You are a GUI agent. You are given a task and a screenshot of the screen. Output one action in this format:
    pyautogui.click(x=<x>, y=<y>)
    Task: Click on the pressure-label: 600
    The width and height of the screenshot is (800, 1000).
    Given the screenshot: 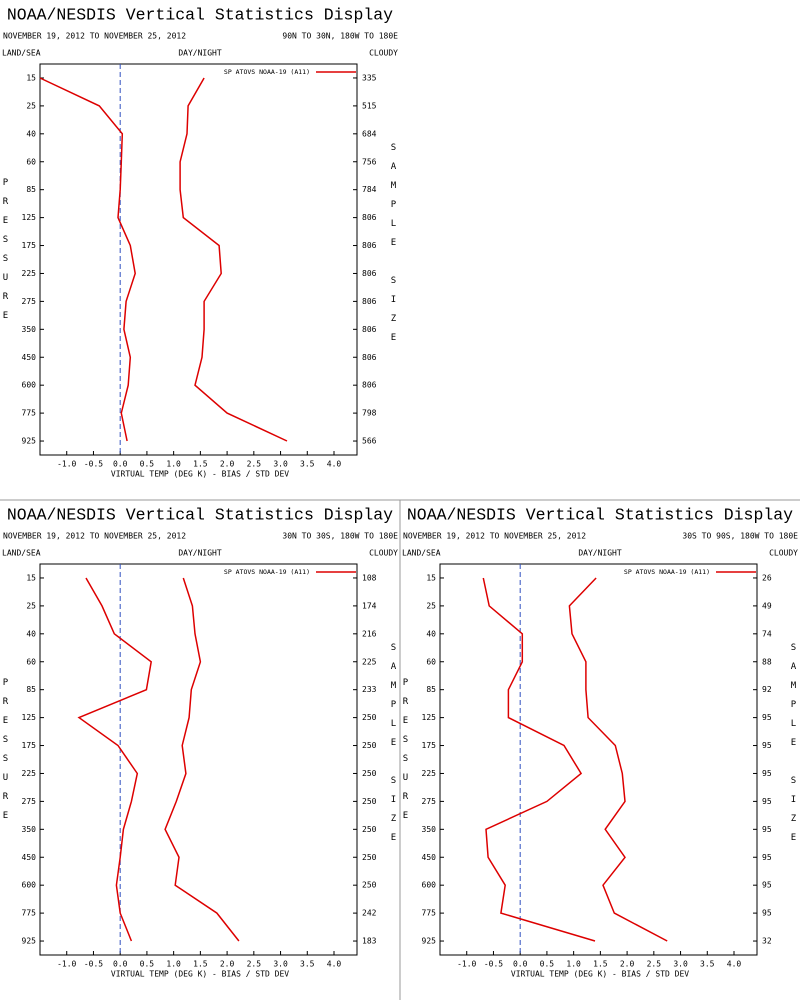 What is the action you would take?
    pyautogui.click(x=29, y=385)
    